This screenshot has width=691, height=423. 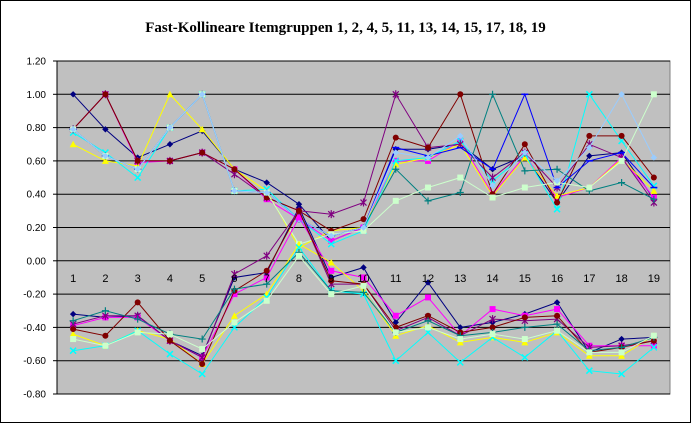 I want to click on x-tick-label: 14, so click(x=492, y=279).